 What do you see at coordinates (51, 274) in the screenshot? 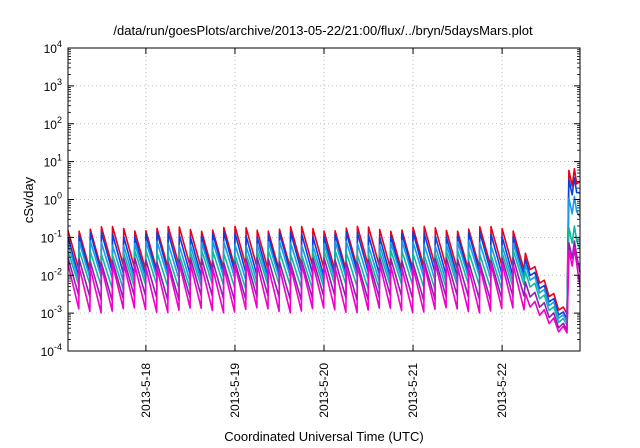
I see `y-tick-label: 10⁻²` at bounding box center [51, 274].